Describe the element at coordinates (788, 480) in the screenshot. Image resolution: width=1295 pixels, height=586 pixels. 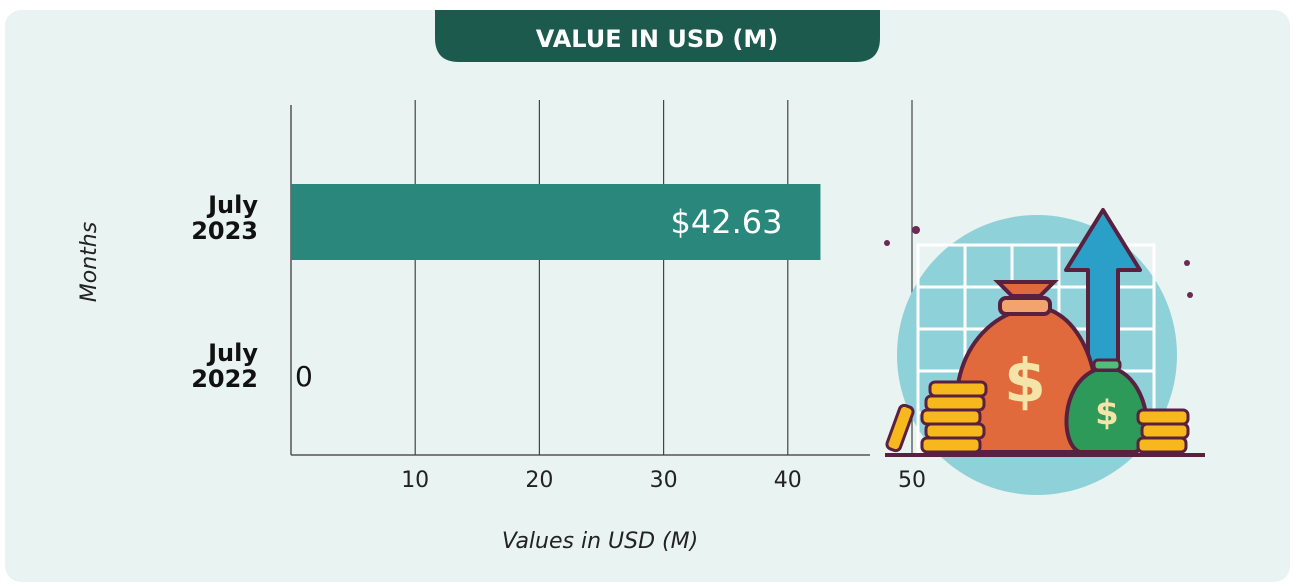
I see `x-tick-label: 40` at that location.